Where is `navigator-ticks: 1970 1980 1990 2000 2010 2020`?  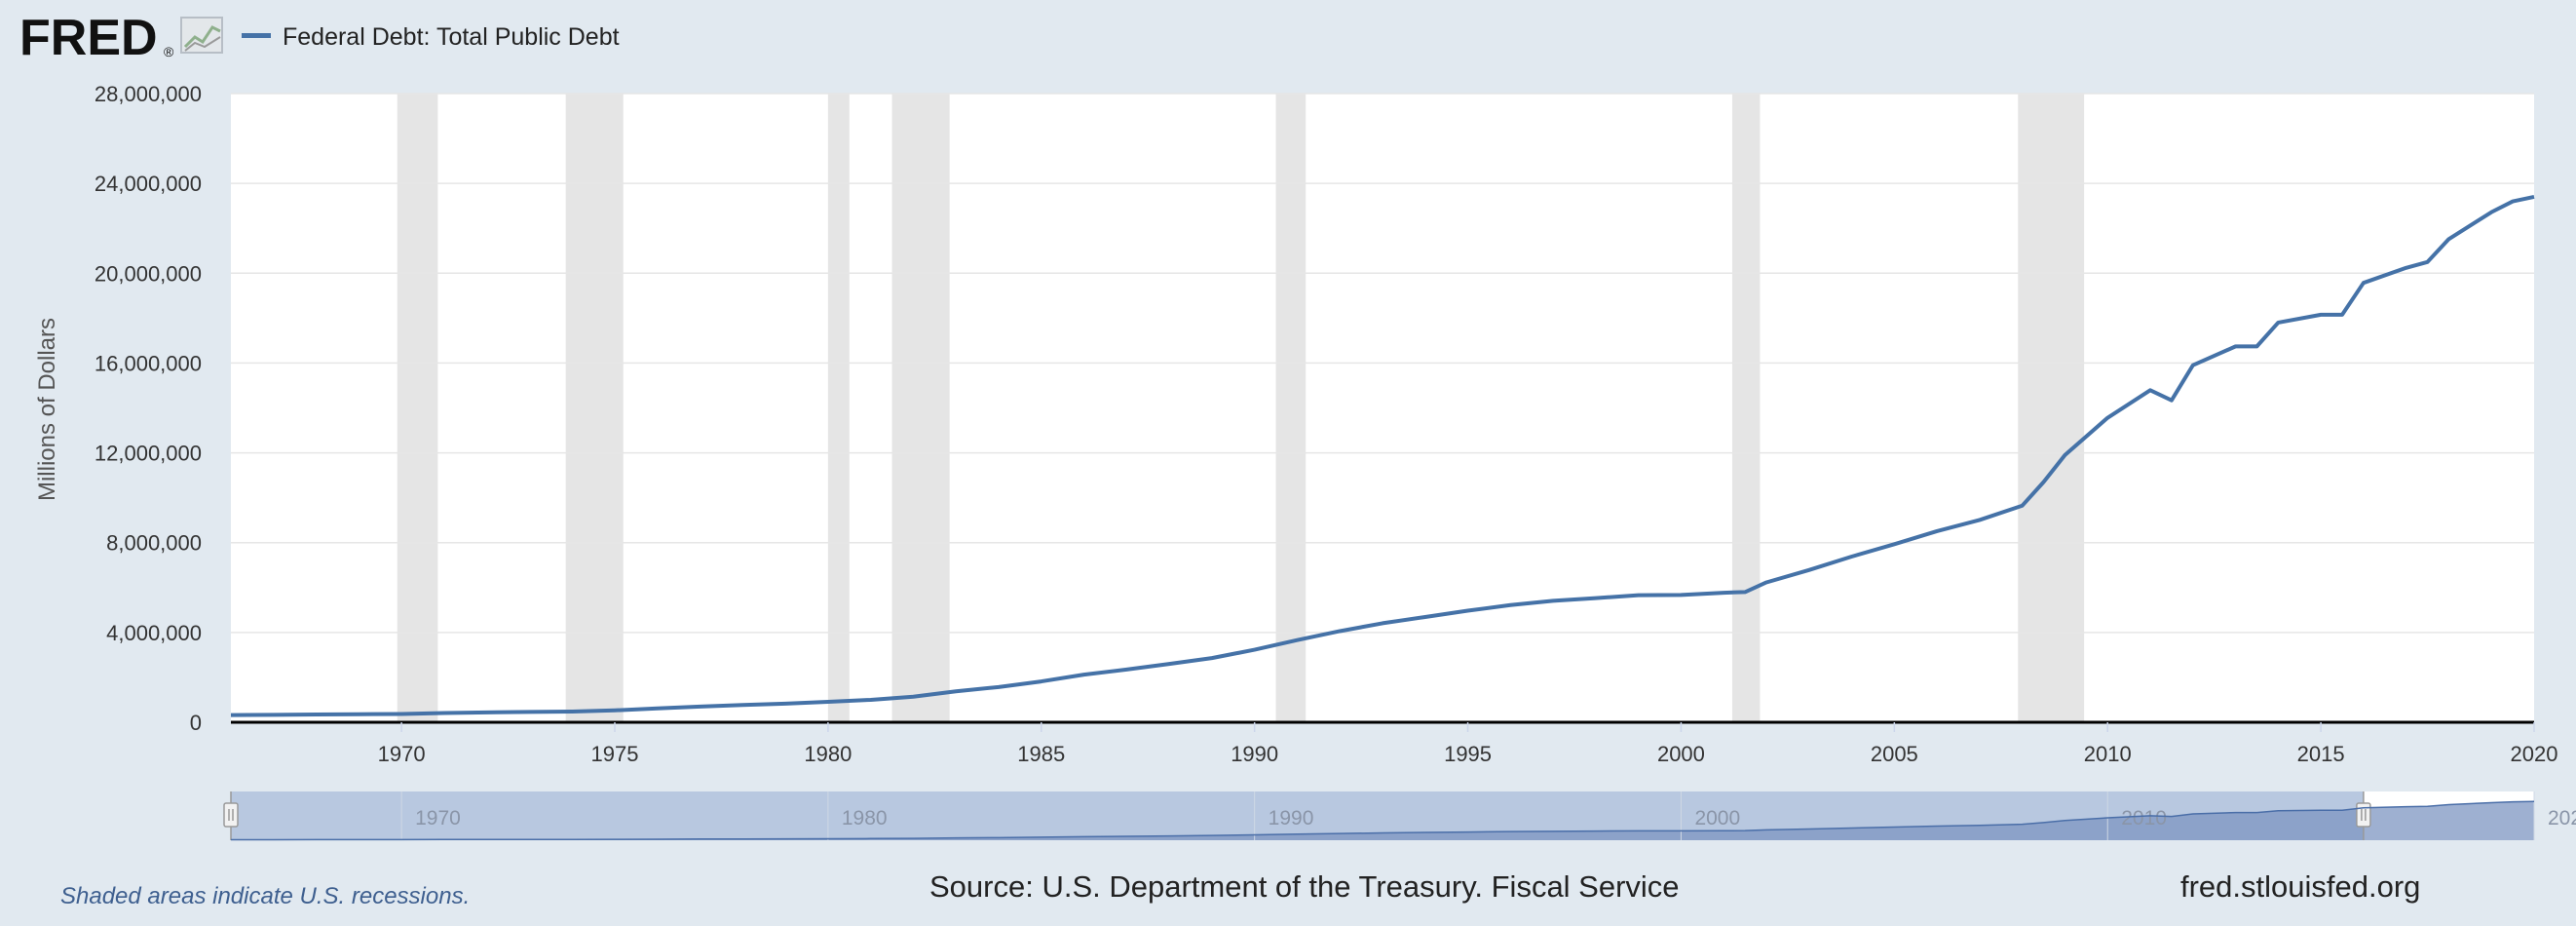 navigator-ticks: 1970 1980 1990 2000 2010 2020 is located at coordinates (1488, 815).